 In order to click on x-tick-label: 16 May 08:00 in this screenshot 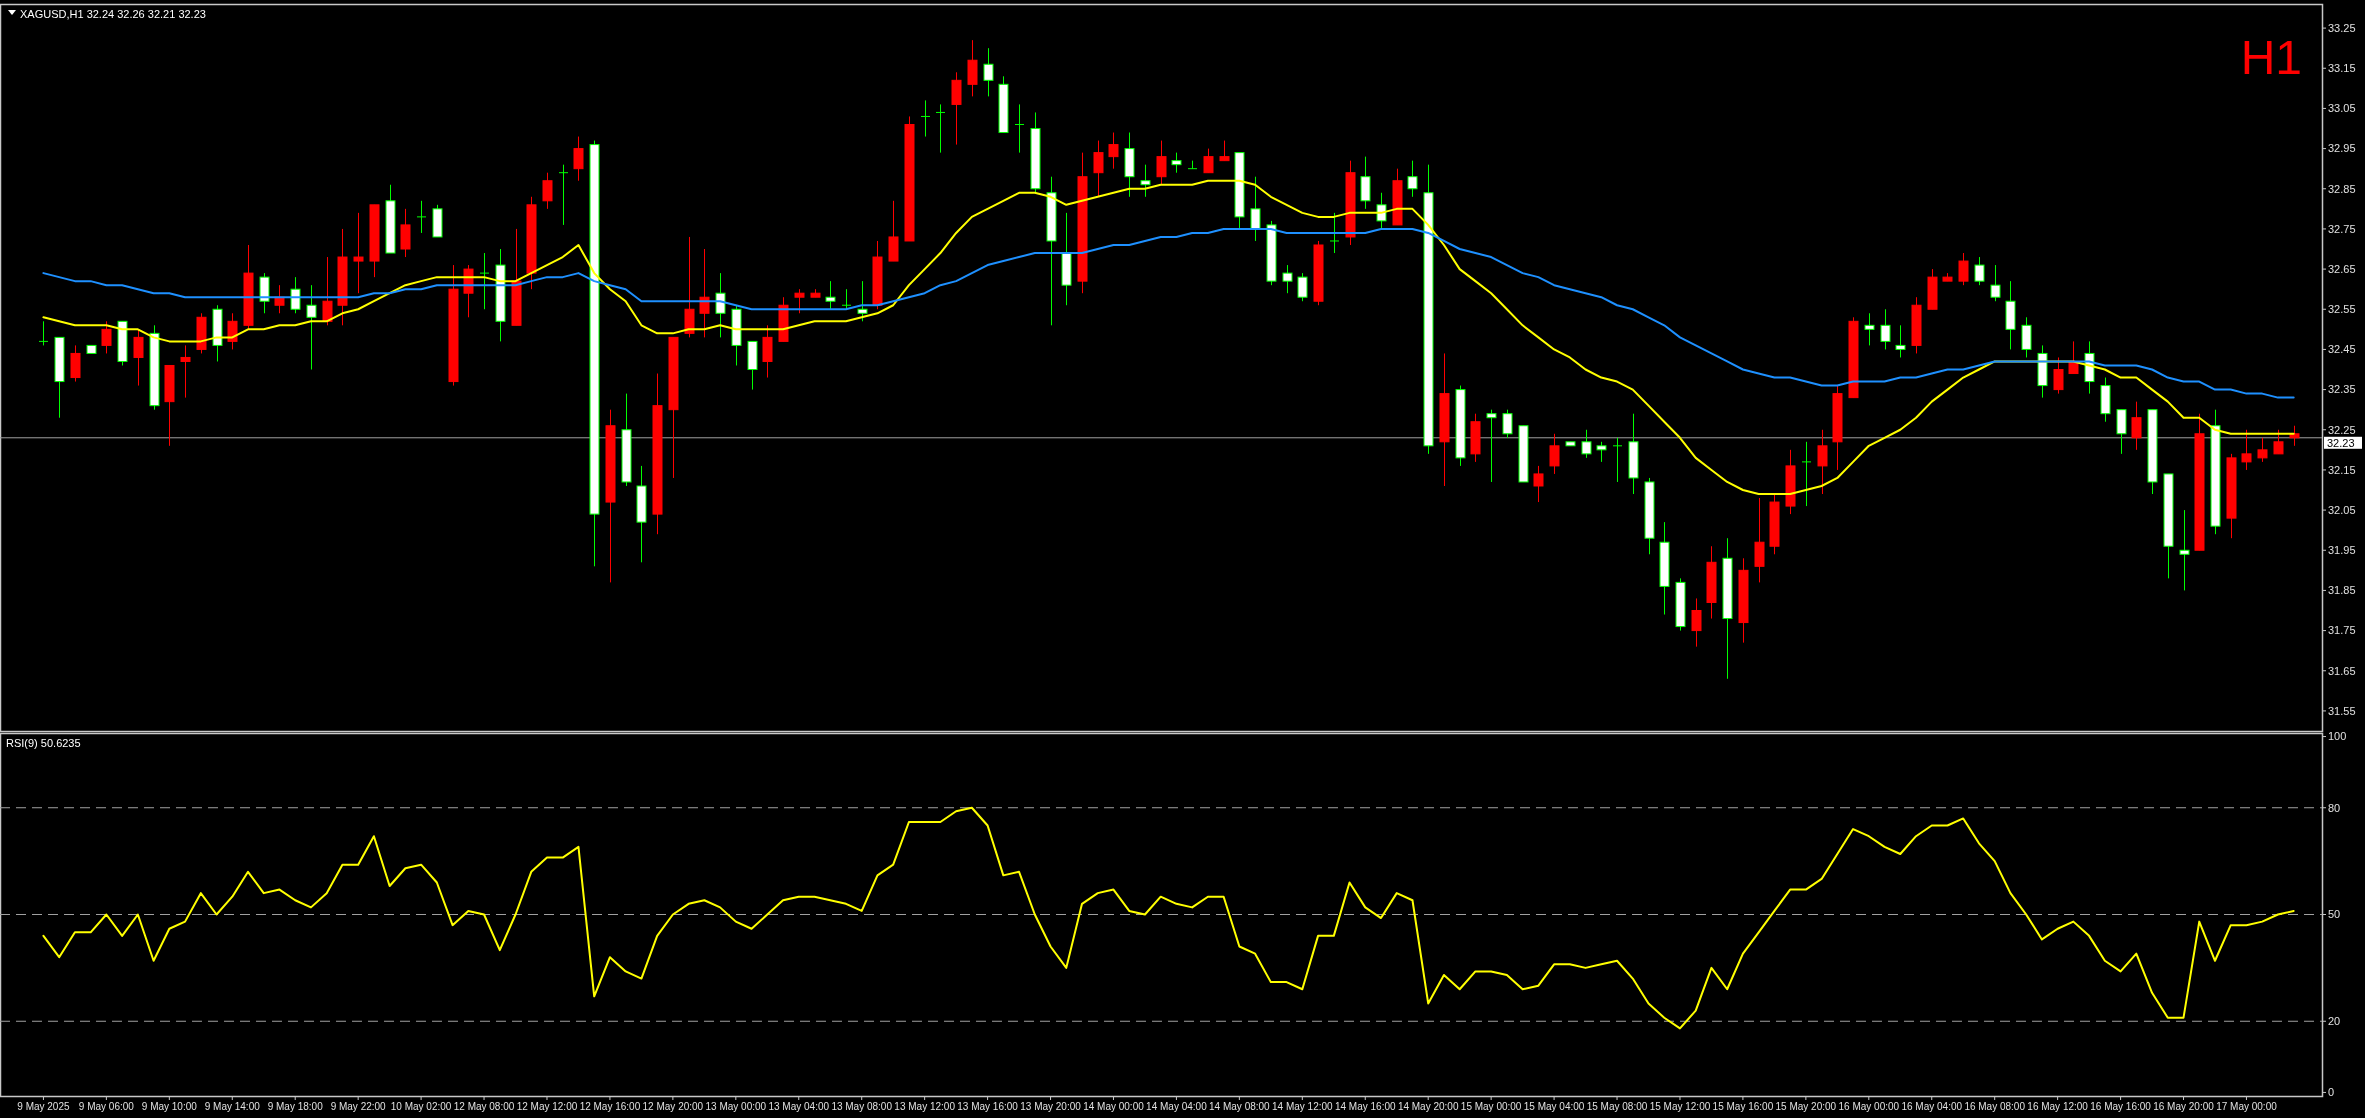, I will do `click(1995, 1106)`.